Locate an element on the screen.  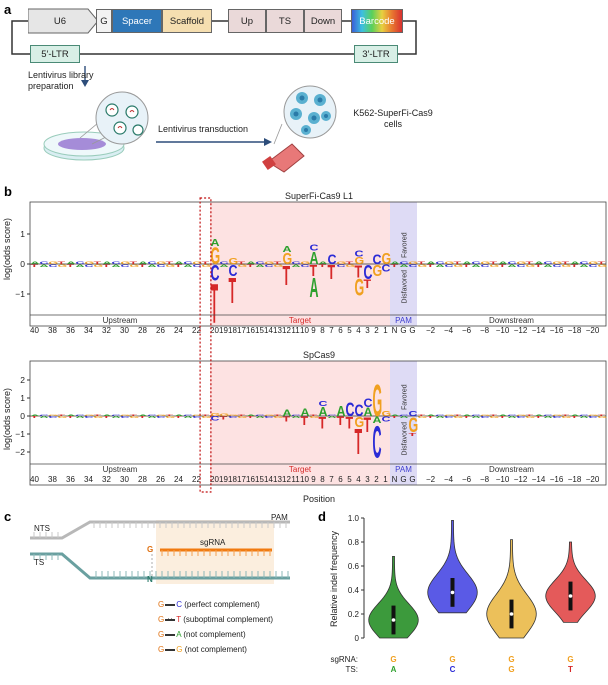
region-label-upstream: Upstream is located at coordinates (120, 320).